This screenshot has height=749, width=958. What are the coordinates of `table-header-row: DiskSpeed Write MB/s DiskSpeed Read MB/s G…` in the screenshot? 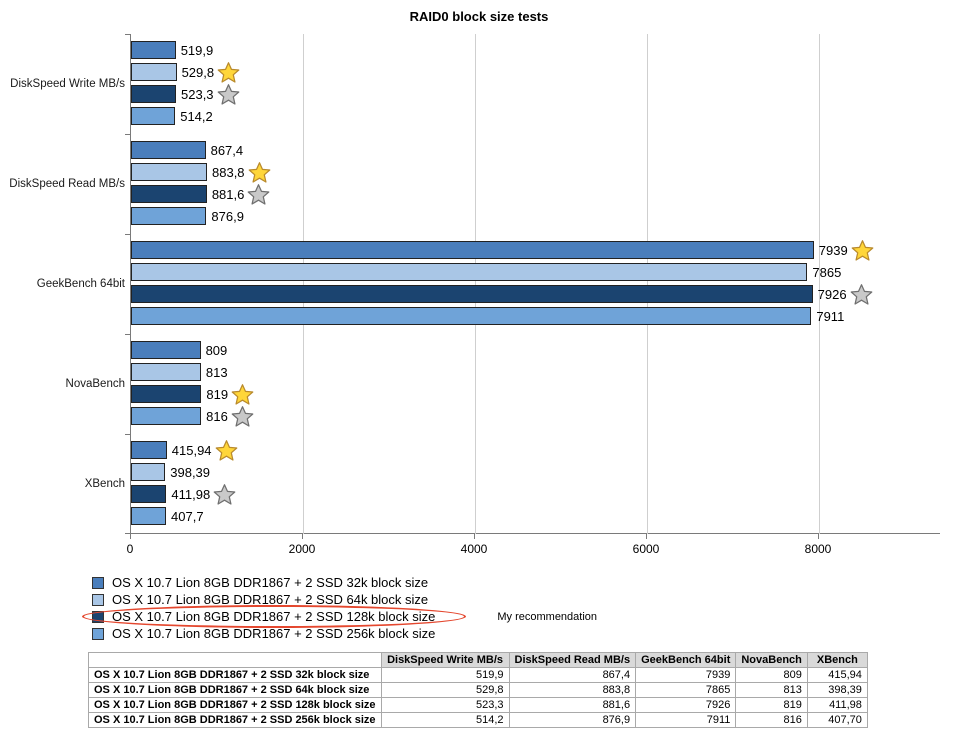 It's located at (478, 660).